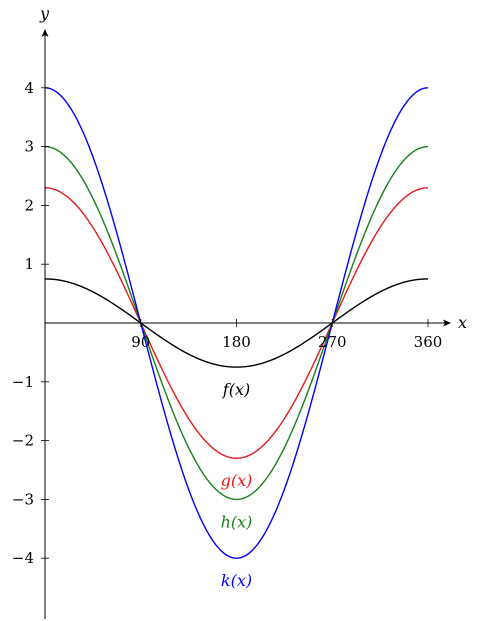 The width and height of the screenshot is (477, 621). I want to click on x-tick-label: 270, so click(332, 342).